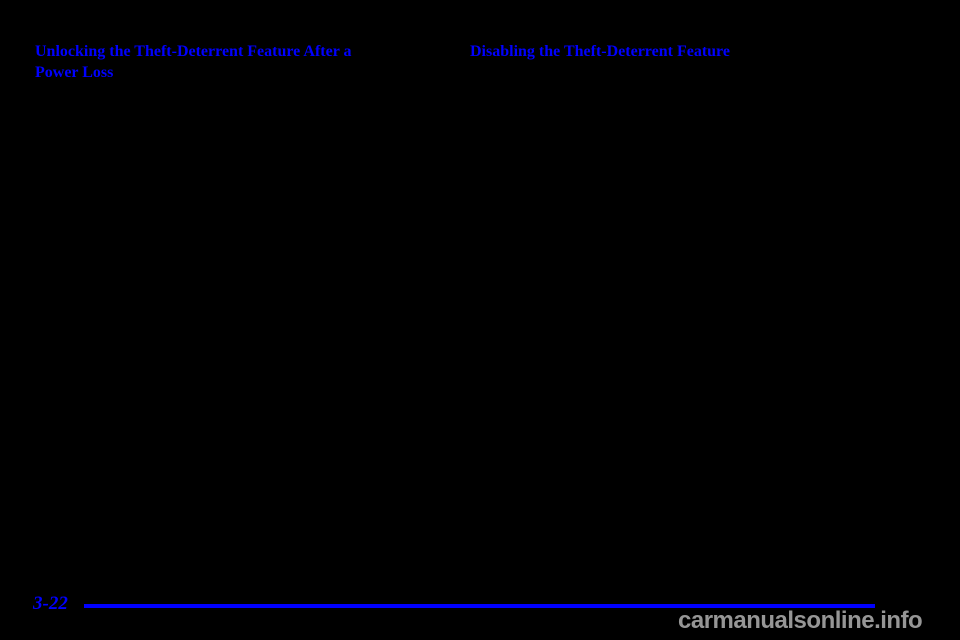 This screenshot has width=960, height=640. What do you see at coordinates (479, 606) in the screenshot?
I see `footer-rule` at bounding box center [479, 606].